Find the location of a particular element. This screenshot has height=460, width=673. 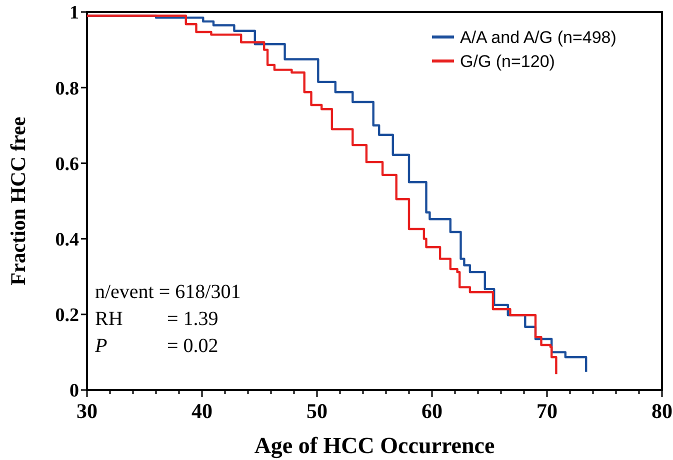

text: P = 0.02 is located at coordinates (156, 346).